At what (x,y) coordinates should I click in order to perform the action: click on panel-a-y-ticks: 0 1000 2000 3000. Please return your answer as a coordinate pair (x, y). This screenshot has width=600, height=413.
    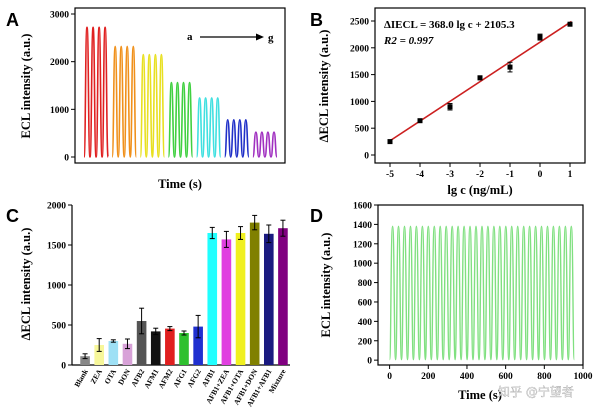
    Looking at the image, I should click on (62, 87).